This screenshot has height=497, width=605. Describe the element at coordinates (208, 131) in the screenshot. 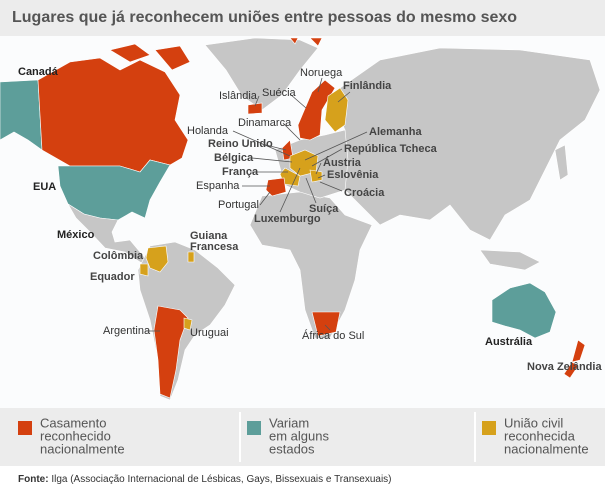

I see `country-label: Holanda` at that location.